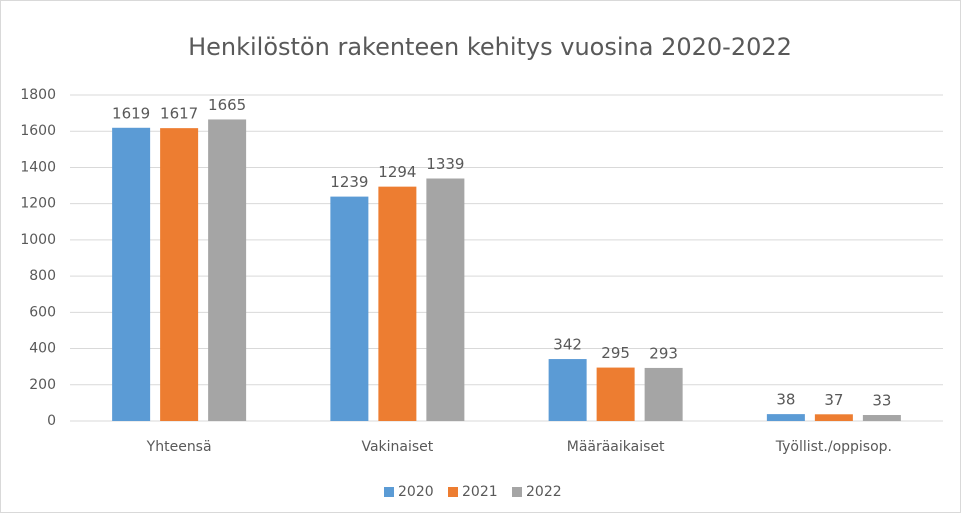  Describe the element at coordinates (480, 492) in the screenshot. I see `legend-label: 2021` at that location.